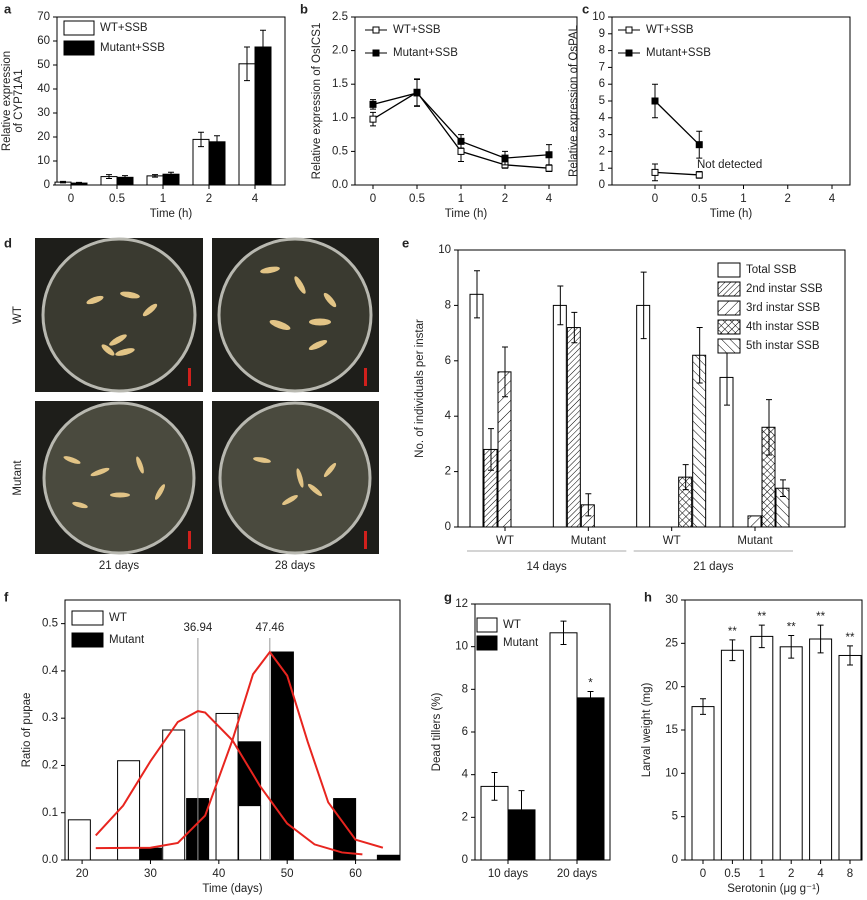 This screenshot has height=900, width=867. I want to click on x-tick-label: 10 days, so click(508, 874).